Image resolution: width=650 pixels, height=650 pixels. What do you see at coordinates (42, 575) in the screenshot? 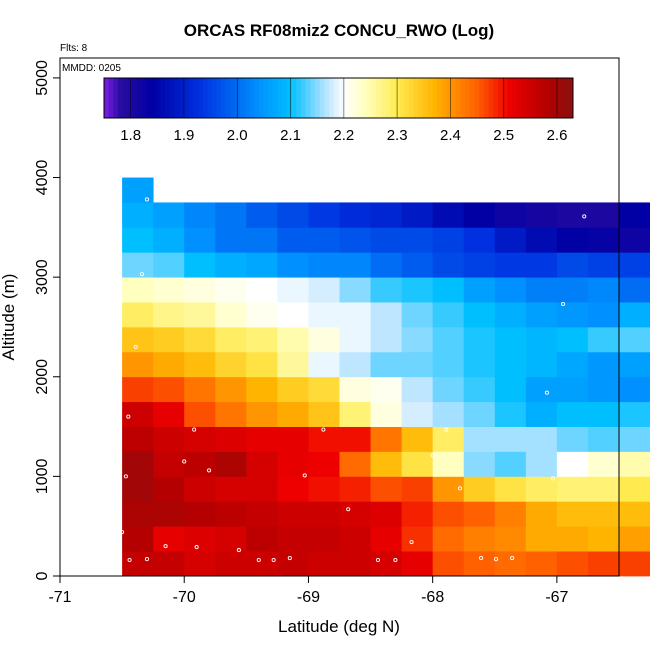
I see `y-tick-label: 0` at bounding box center [42, 575].